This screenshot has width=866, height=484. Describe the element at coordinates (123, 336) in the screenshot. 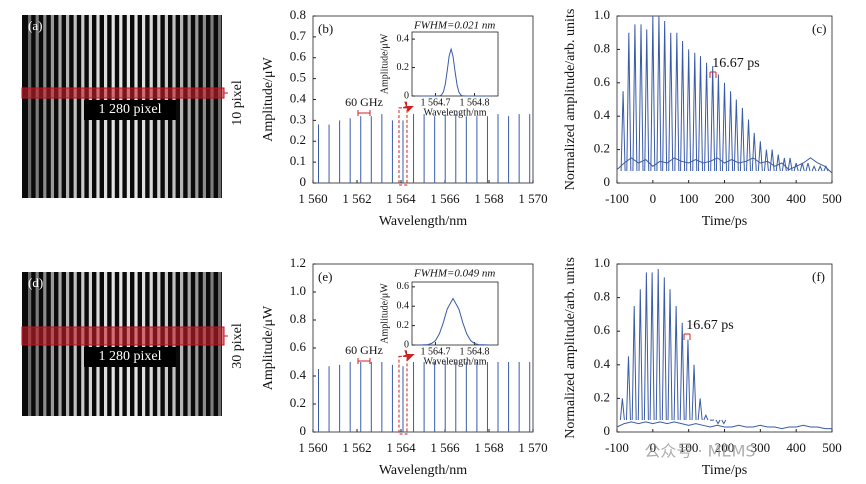

I see `selection-band` at that location.